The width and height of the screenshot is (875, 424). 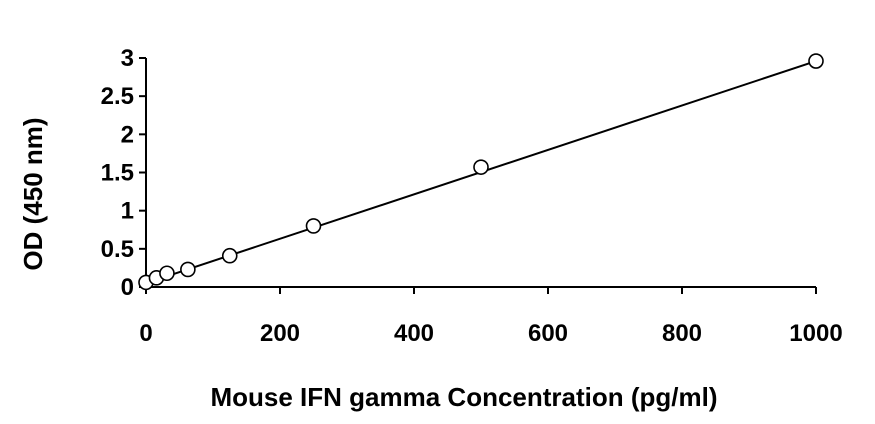 What do you see at coordinates (33, 193) in the screenshot?
I see `y-axis-title: OD (450 nm)` at bounding box center [33, 193].